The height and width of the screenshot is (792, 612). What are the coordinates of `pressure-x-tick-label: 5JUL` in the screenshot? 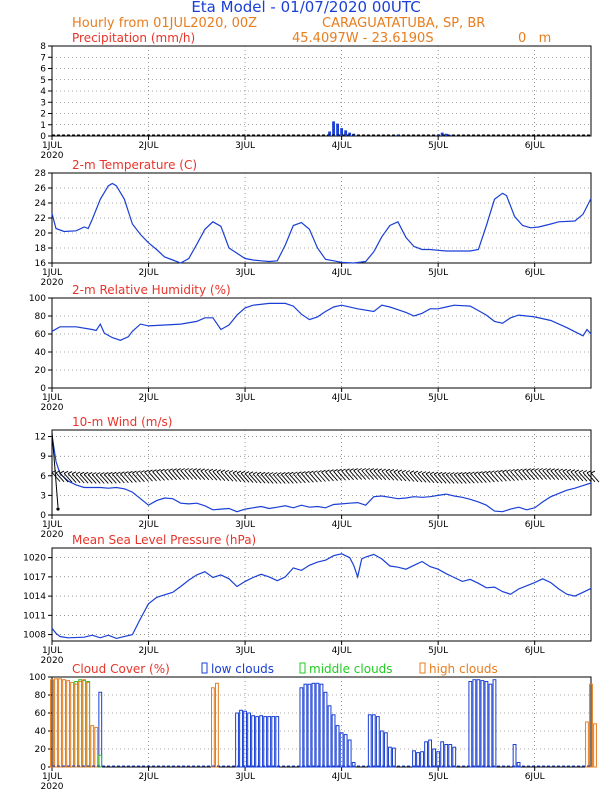 It's located at (438, 651).